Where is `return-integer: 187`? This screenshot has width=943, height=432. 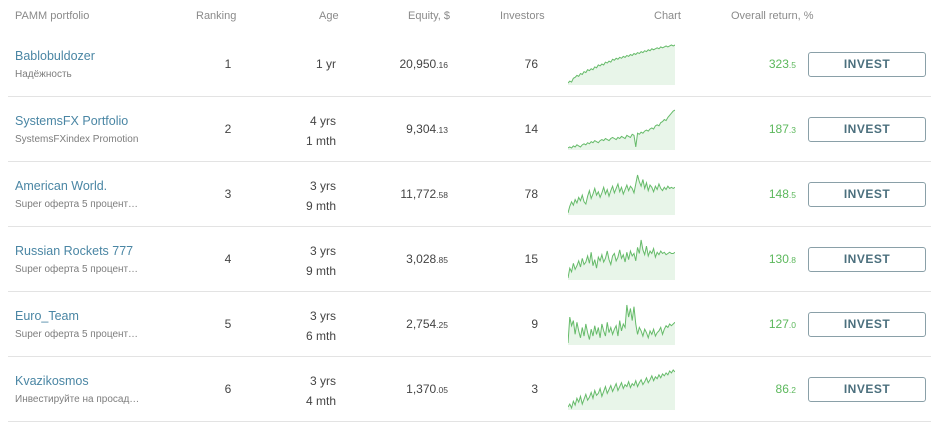
return-integer: 187 is located at coordinates (778, 129).